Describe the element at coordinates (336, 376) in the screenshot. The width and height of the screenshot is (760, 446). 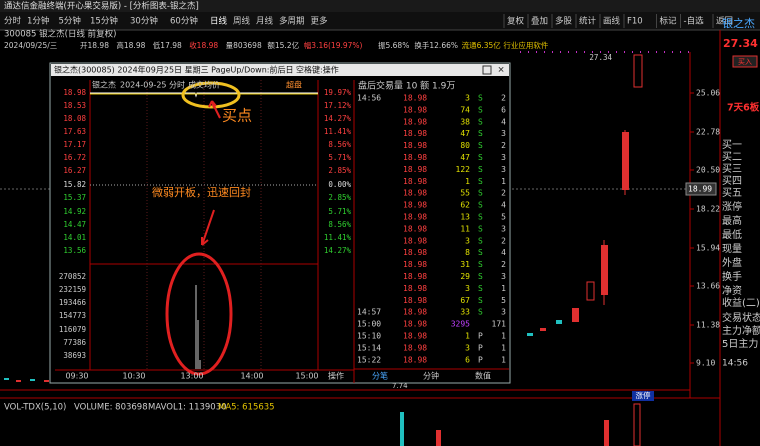
I see `time-label: 操作` at that location.